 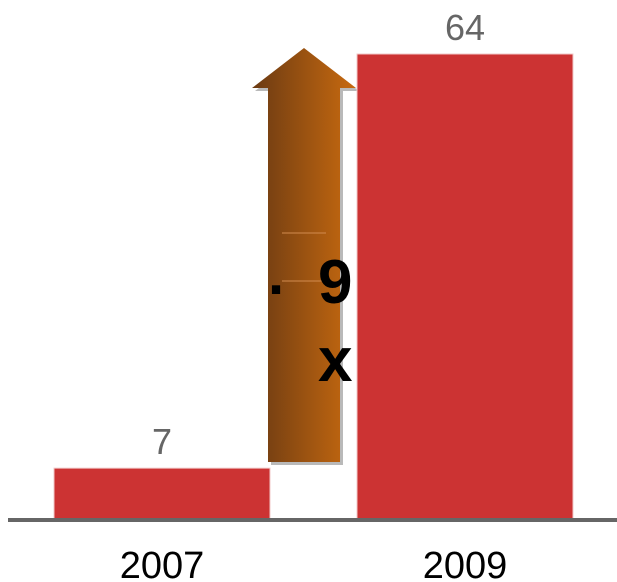 I want to click on growth-arrow, so click(x=305, y=256).